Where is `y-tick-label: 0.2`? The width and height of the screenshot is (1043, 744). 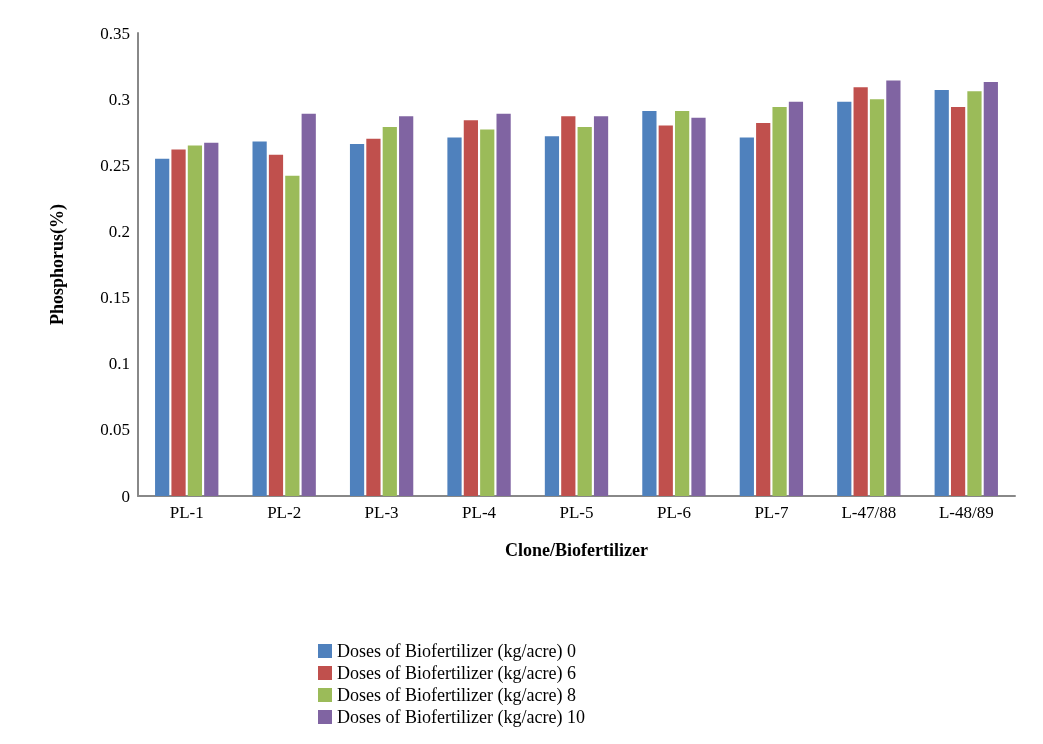 y-tick-label: 0.2 is located at coordinates (119, 231).